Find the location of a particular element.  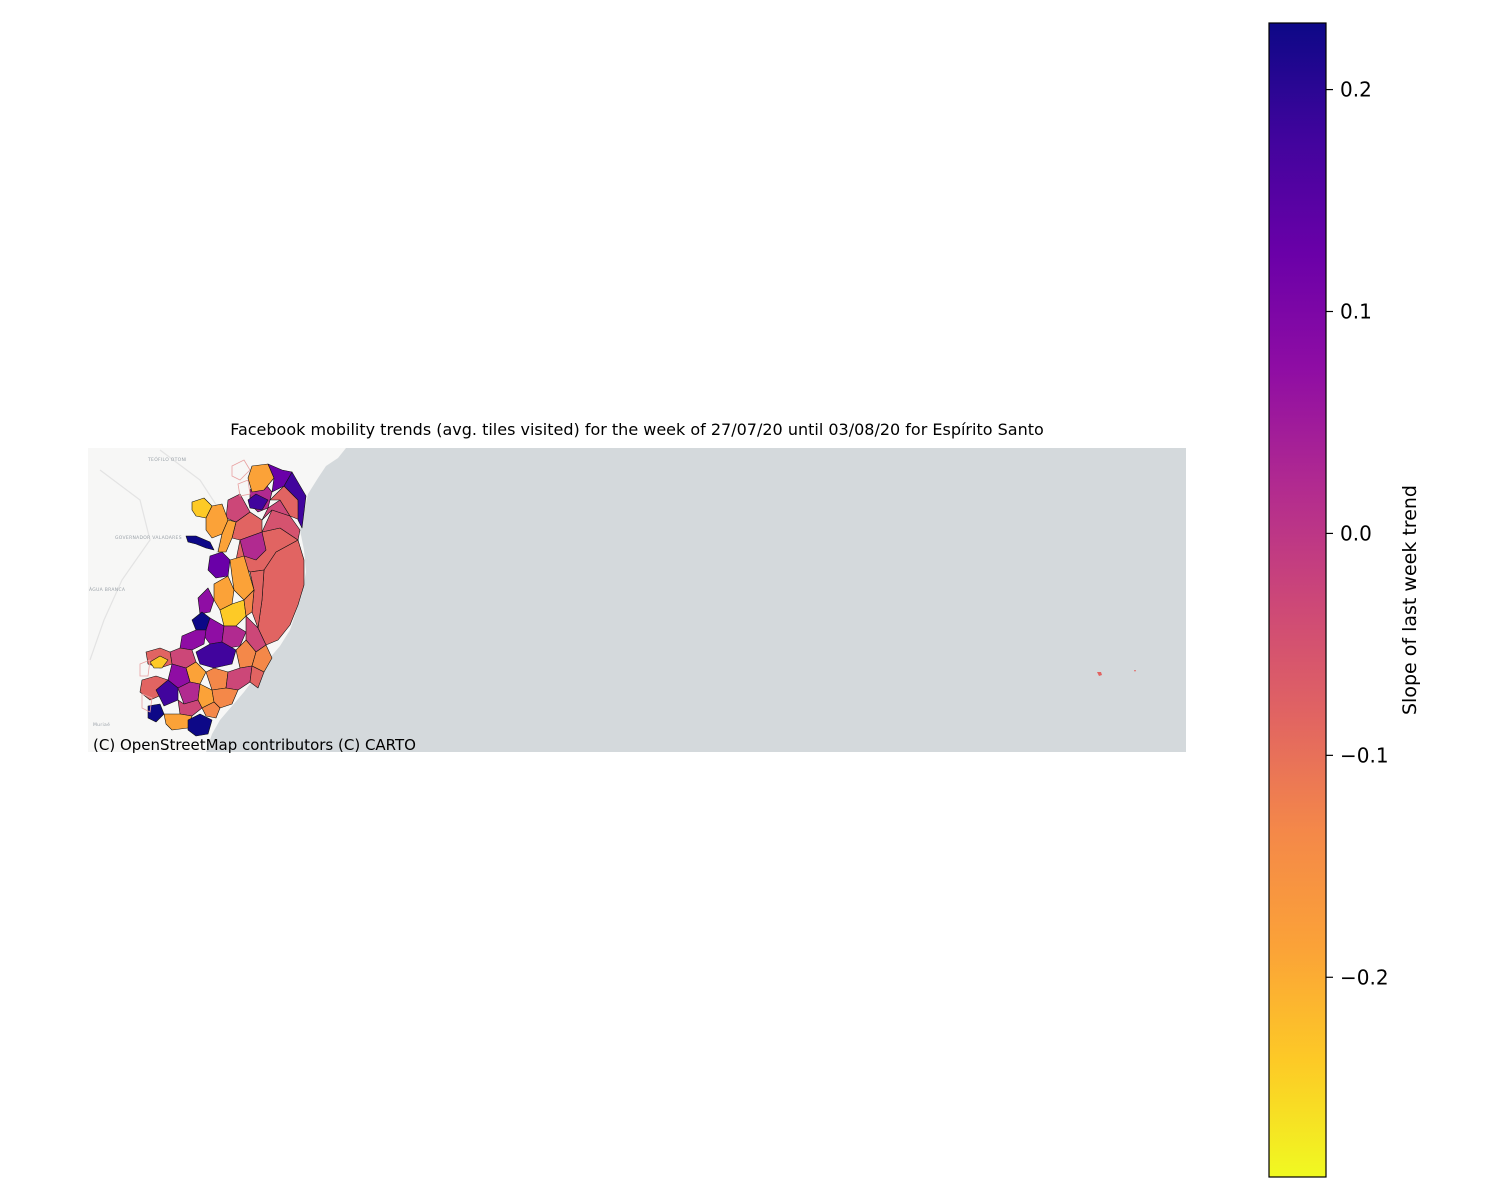

place-label-teofilo-otoni: TEÓFILO OTONI is located at coordinates (167, 459).